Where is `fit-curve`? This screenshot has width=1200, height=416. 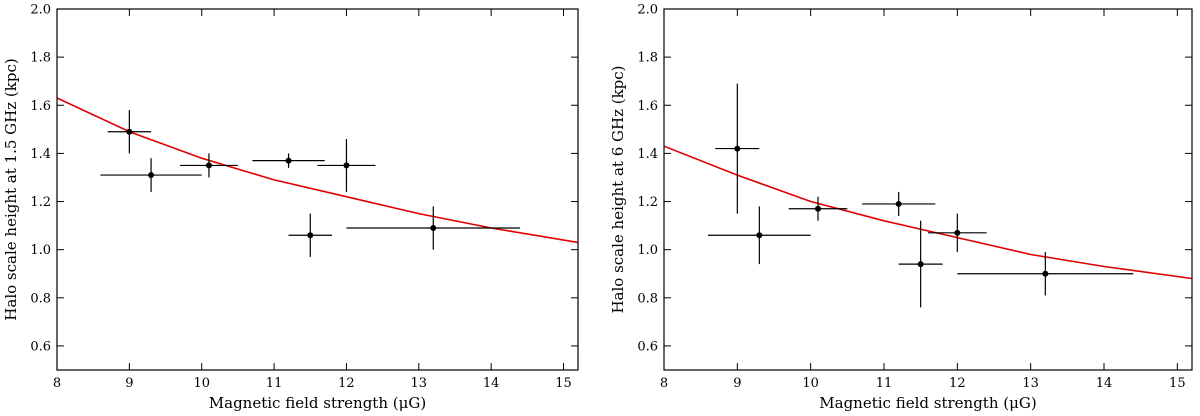
fit-curve is located at coordinates (928, 212).